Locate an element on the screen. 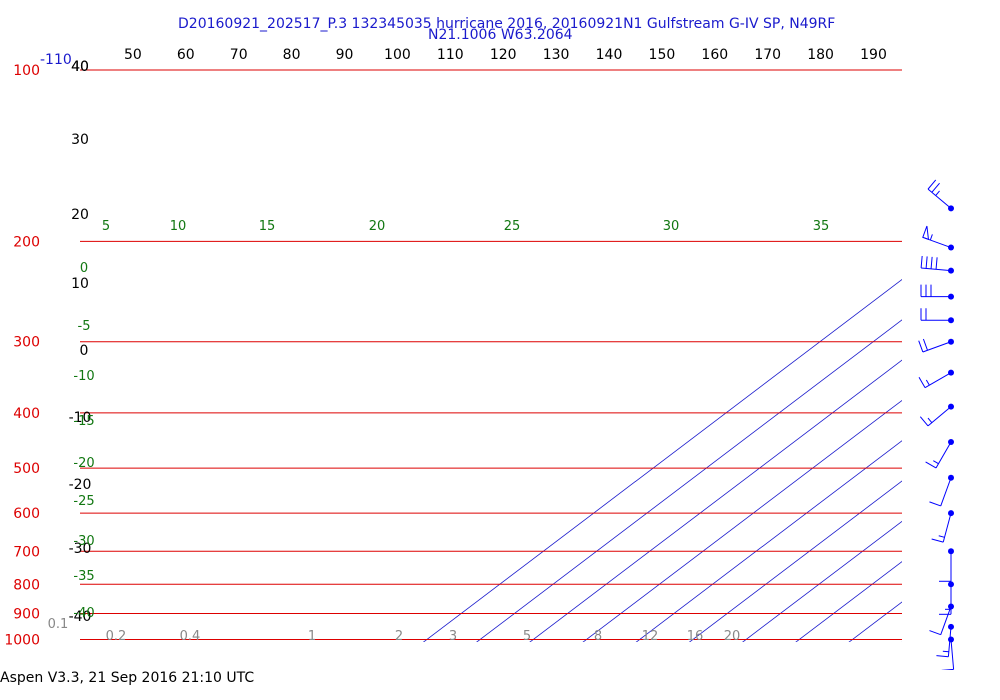 The image size is (1000, 700). dry-adiabat-label: -10 is located at coordinates (80, 418).